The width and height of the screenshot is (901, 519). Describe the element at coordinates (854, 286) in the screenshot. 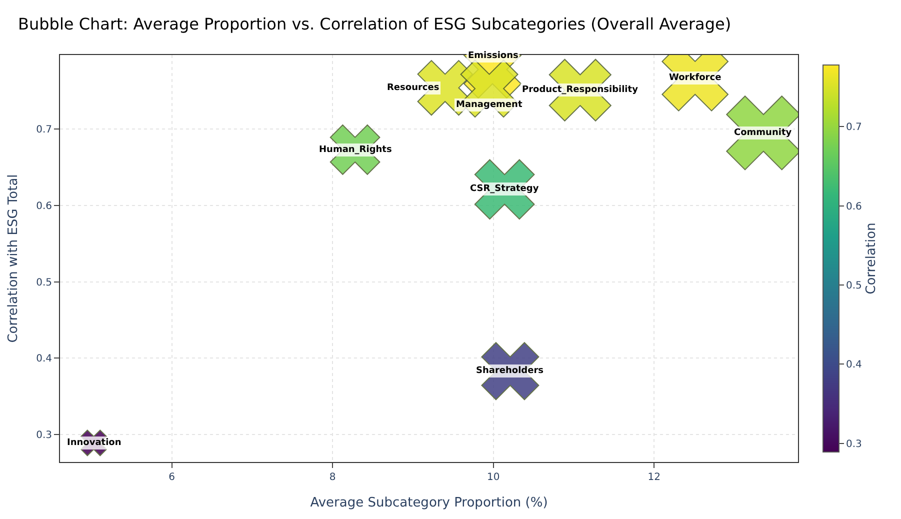

I see `color-bar-label: 0.5` at that location.